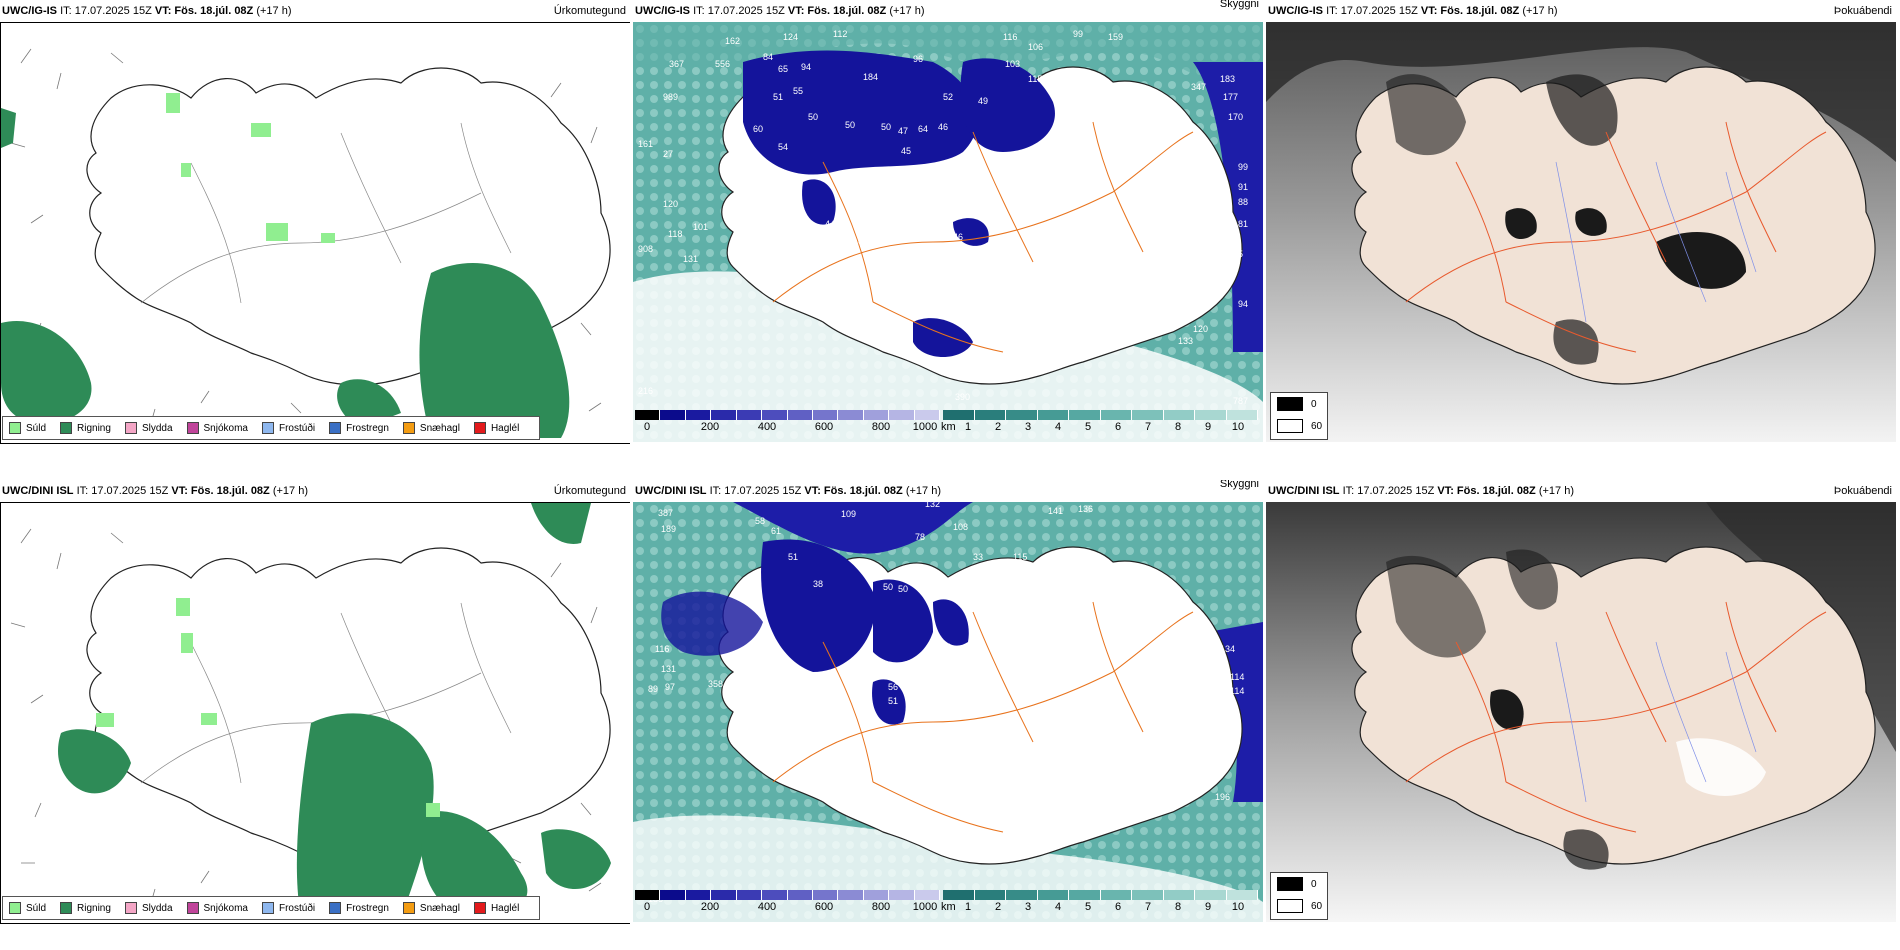  What do you see at coordinates (968, 167) in the screenshot?
I see `vis-value: 50` at bounding box center [968, 167].